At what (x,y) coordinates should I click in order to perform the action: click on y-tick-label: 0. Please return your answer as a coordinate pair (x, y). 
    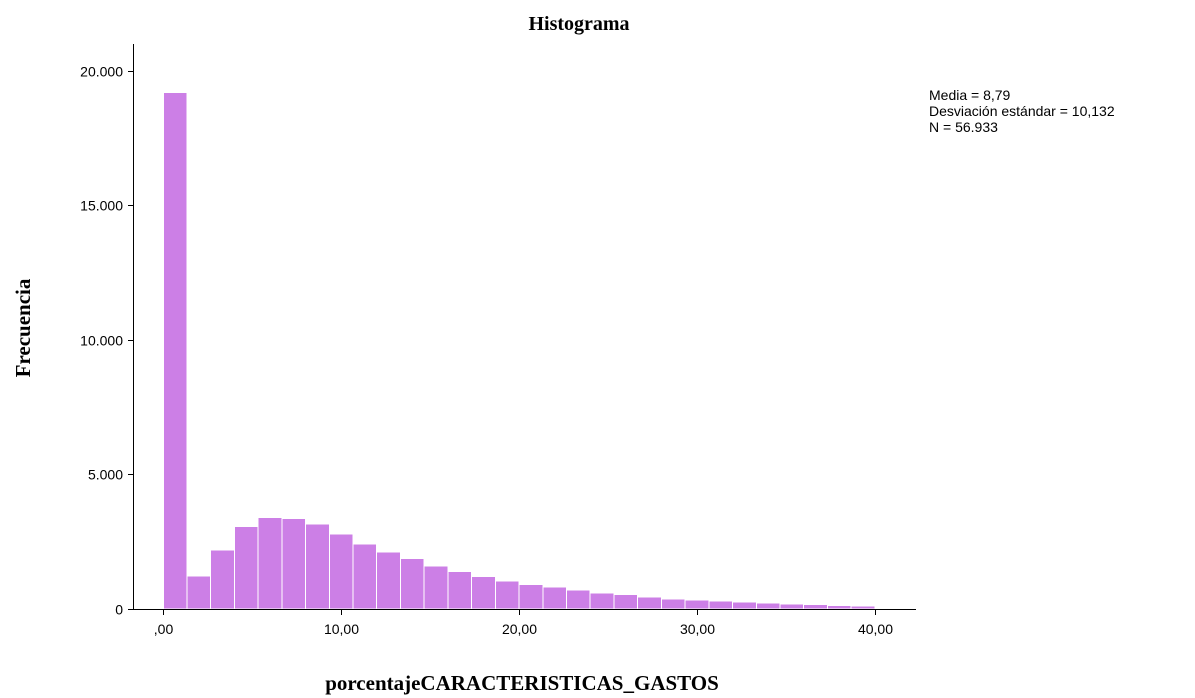
    Looking at the image, I should click on (119, 610).